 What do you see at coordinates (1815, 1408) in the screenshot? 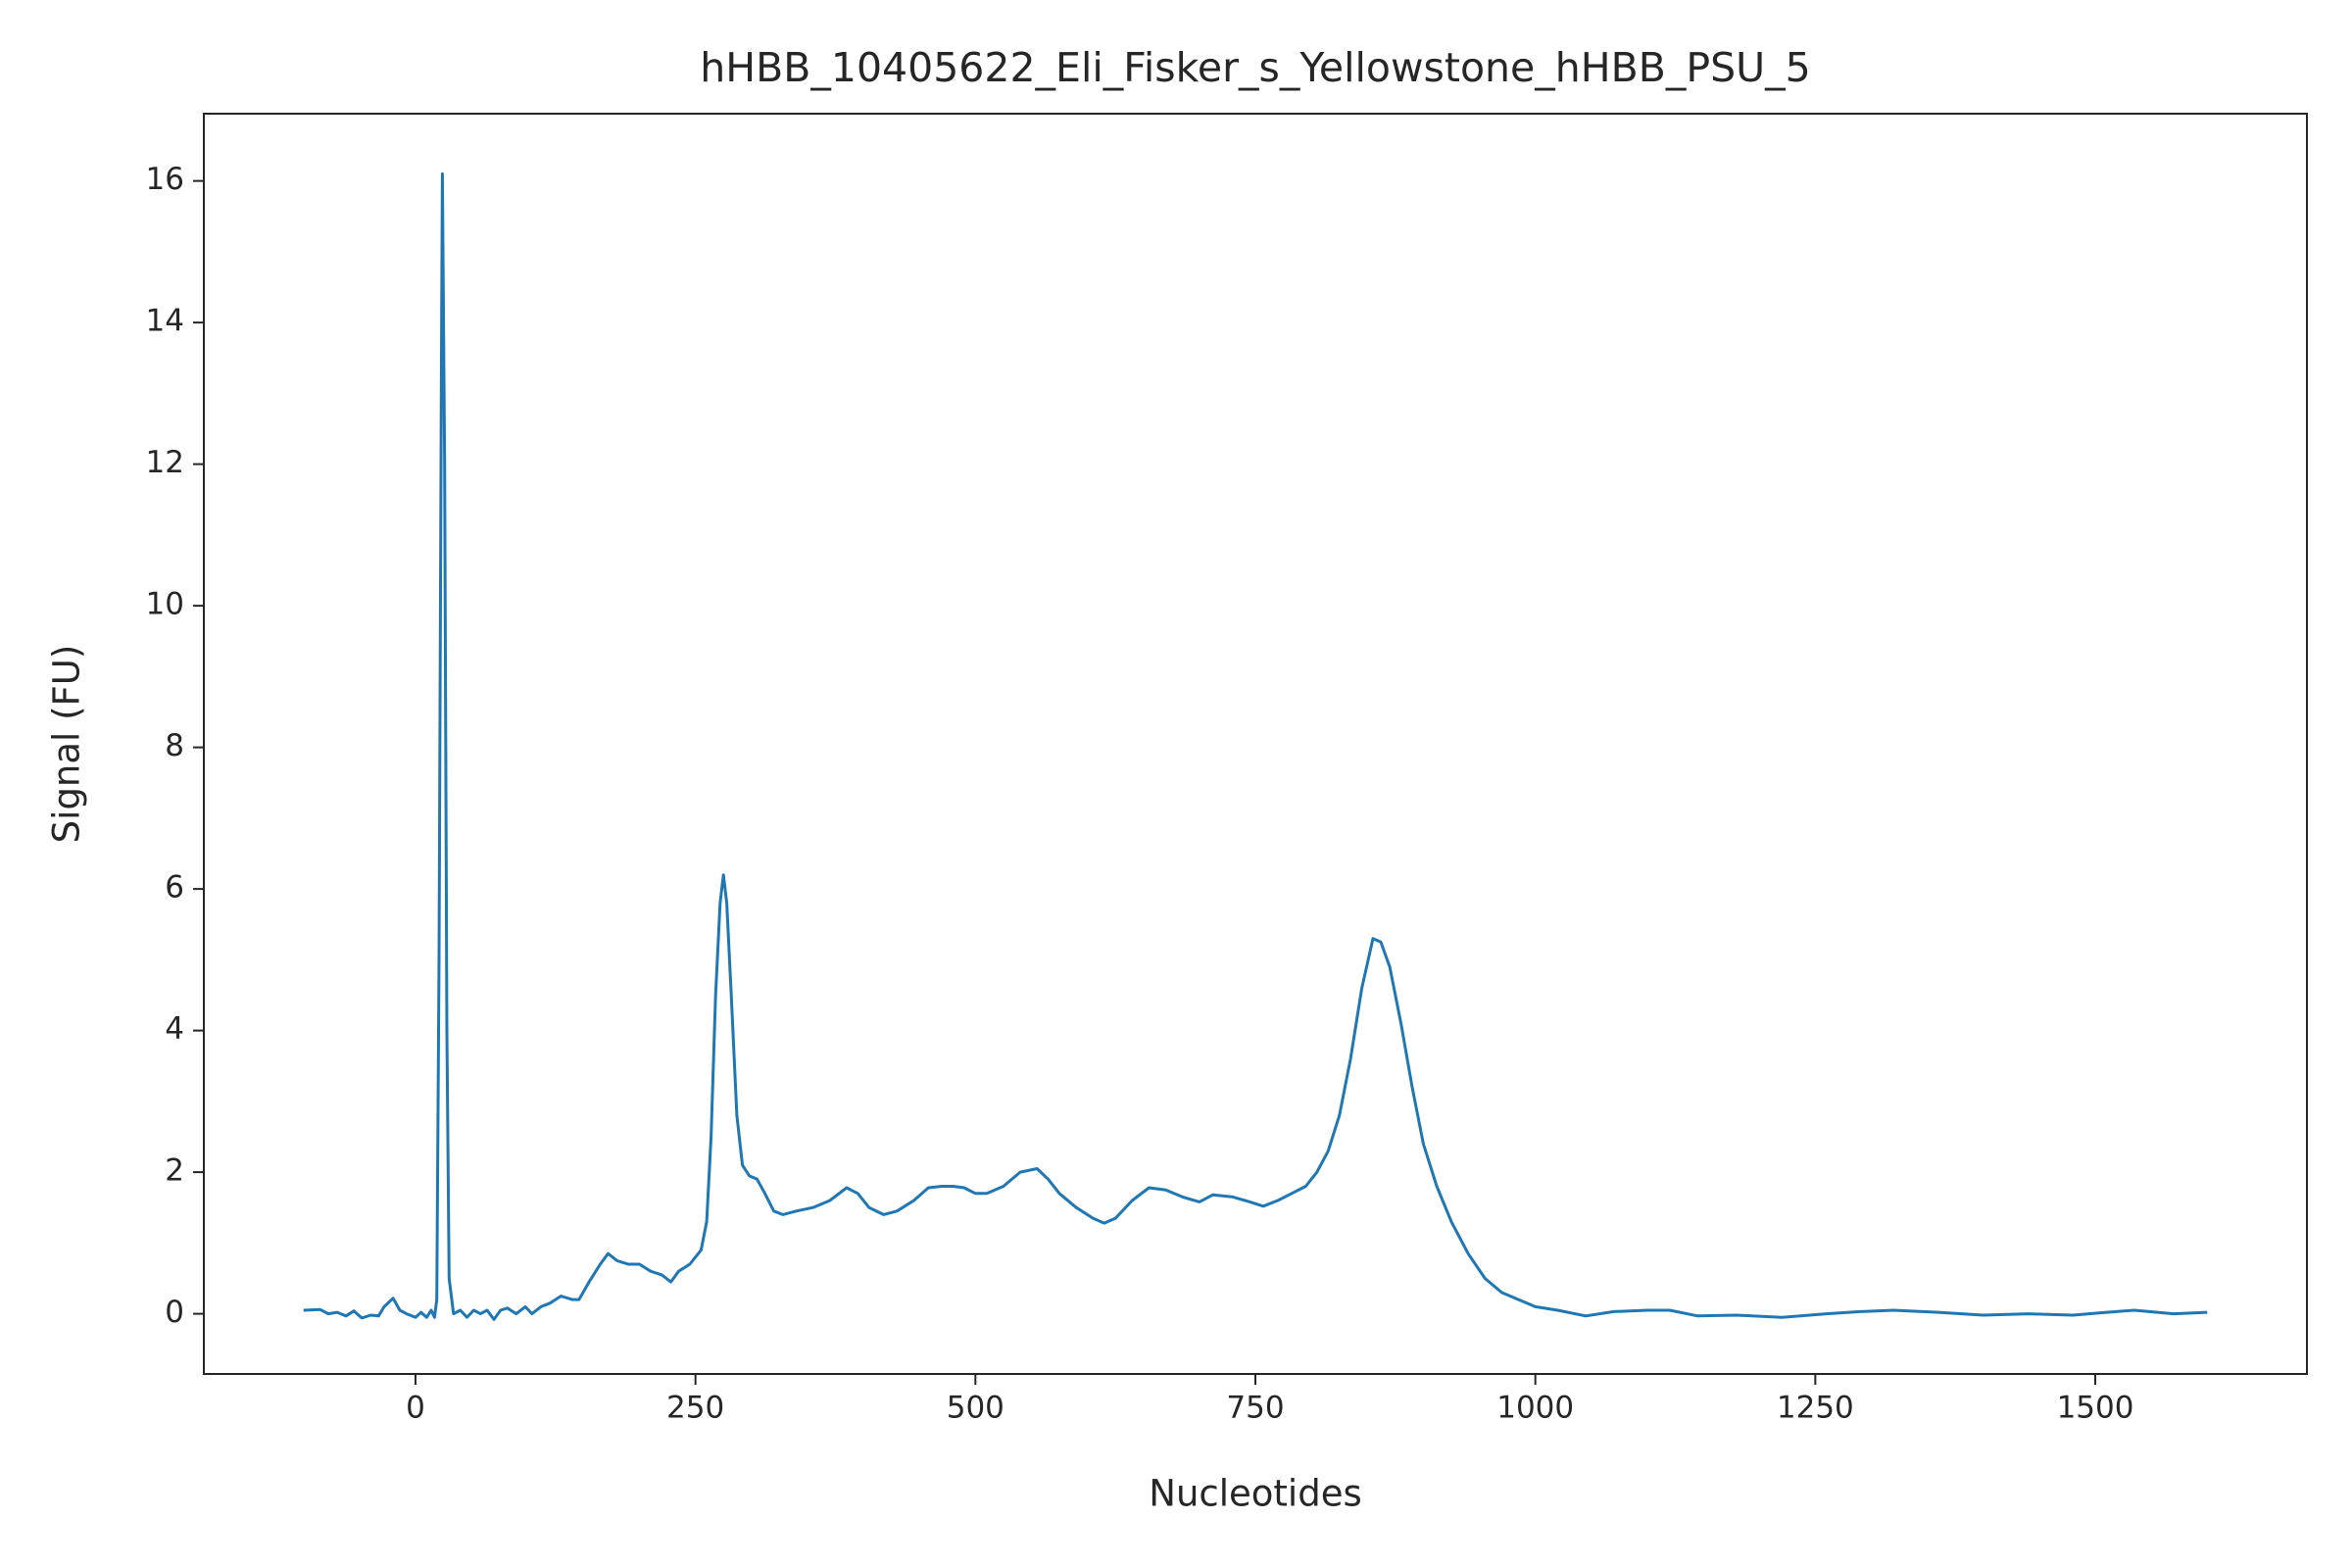
I see `x-tick-label: 1250` at bounding box center [1815, 1408].